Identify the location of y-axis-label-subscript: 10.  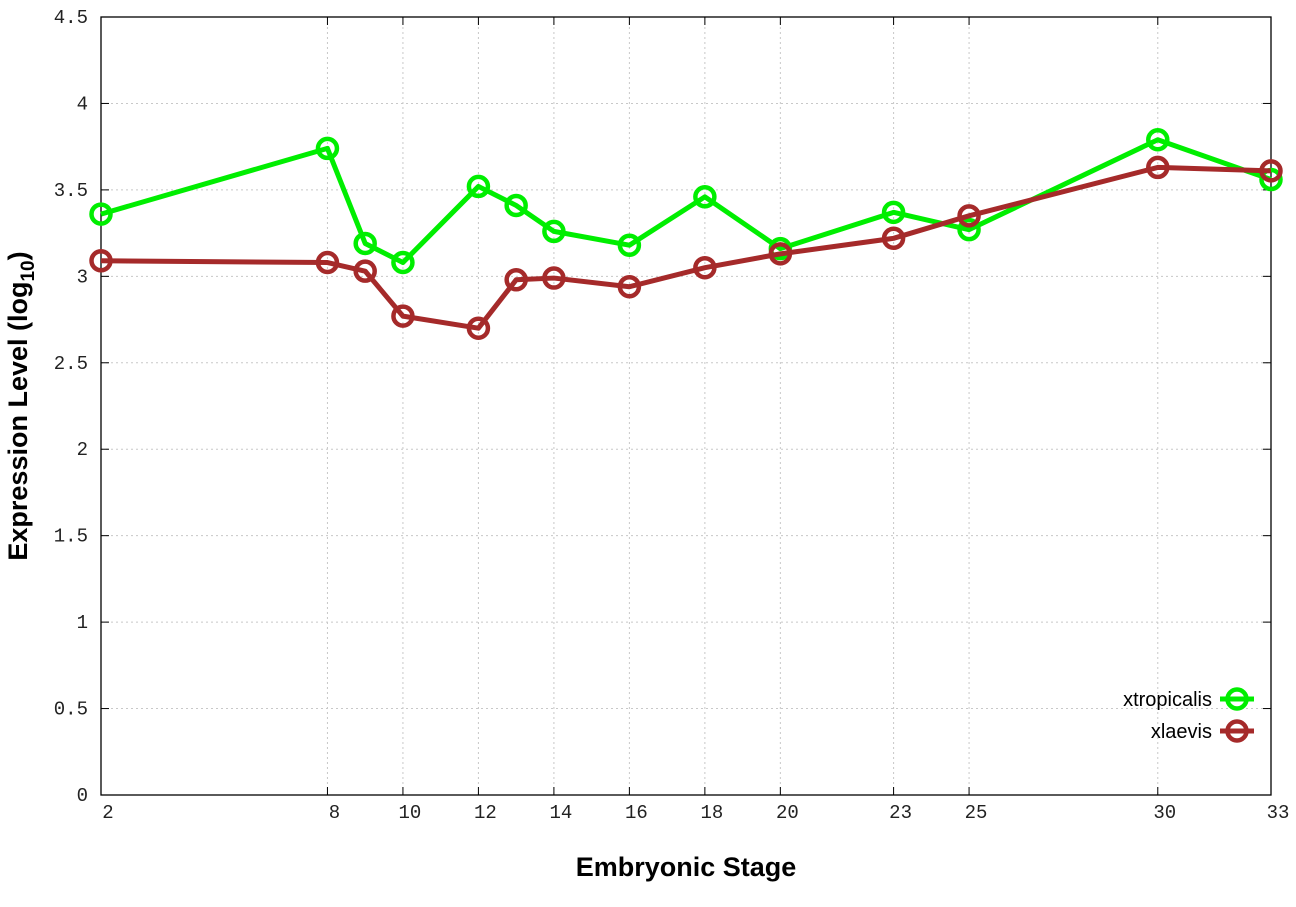
(28, 270).